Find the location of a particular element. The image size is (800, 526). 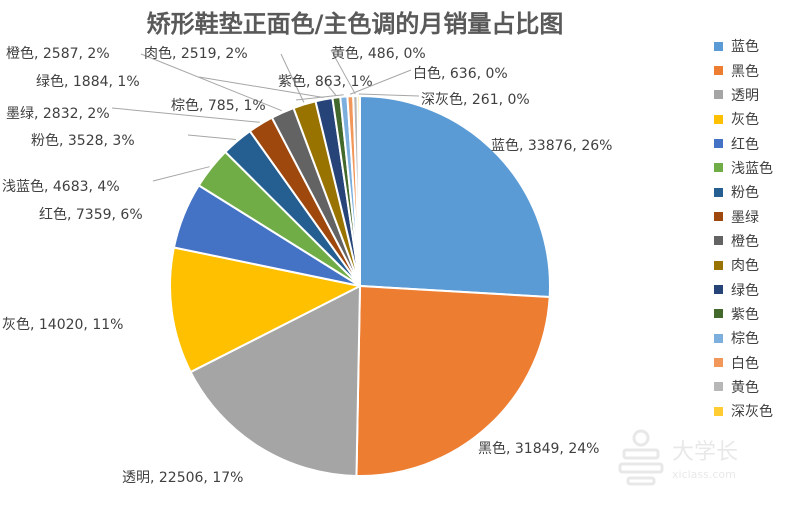

legend-item-15: 深灰色 is located at coordinates (757, 411).